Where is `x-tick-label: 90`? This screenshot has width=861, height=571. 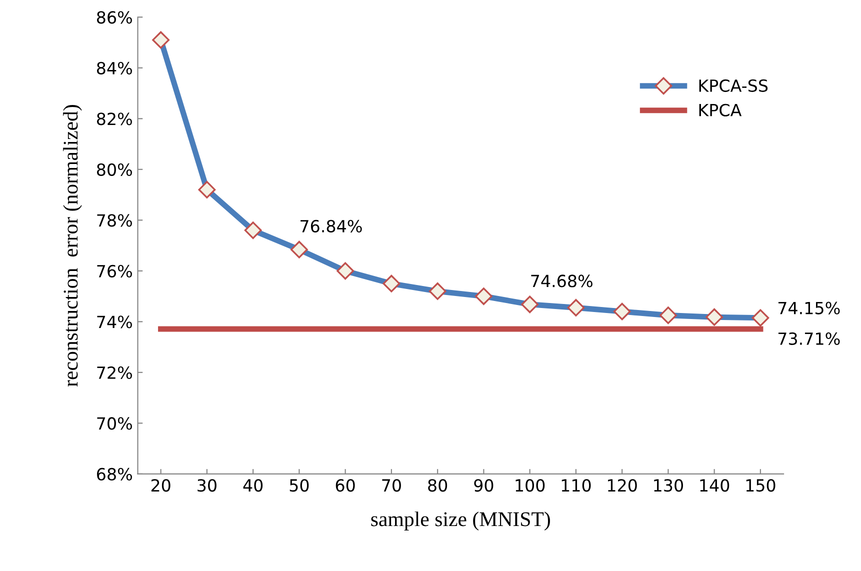 x-tick-label: 90 is located at coordinates (484, 485).